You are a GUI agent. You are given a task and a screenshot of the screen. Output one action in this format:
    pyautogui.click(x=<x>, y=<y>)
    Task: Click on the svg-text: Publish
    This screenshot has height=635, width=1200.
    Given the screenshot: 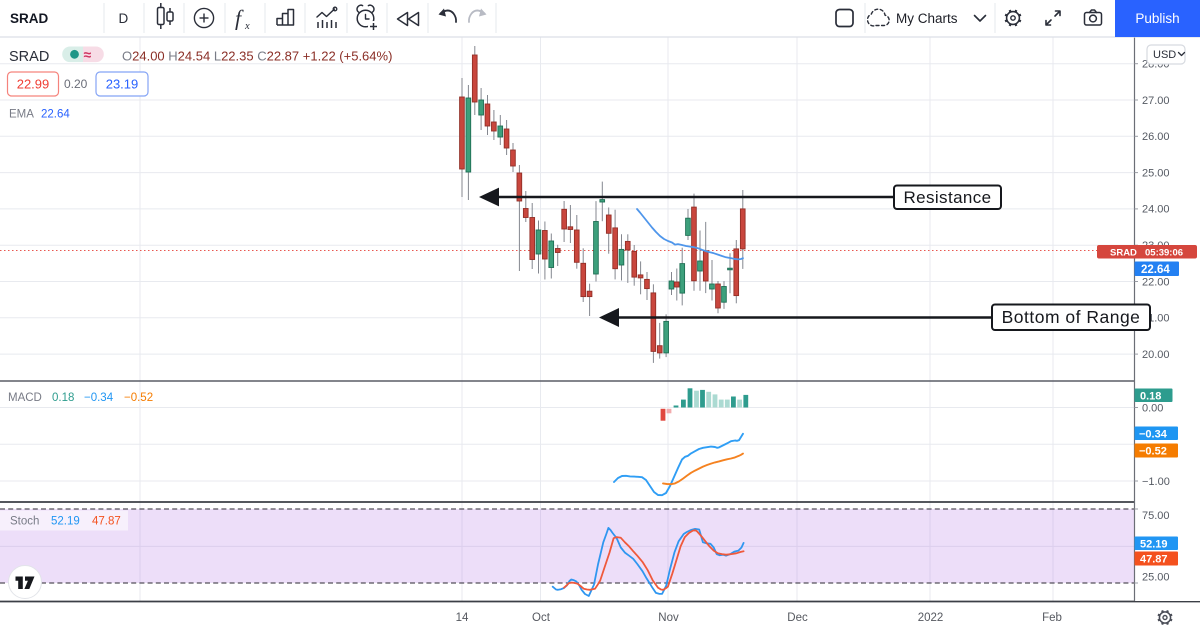 What is the action you would take?
    pyautogui.click(x=1157, y=18)
    